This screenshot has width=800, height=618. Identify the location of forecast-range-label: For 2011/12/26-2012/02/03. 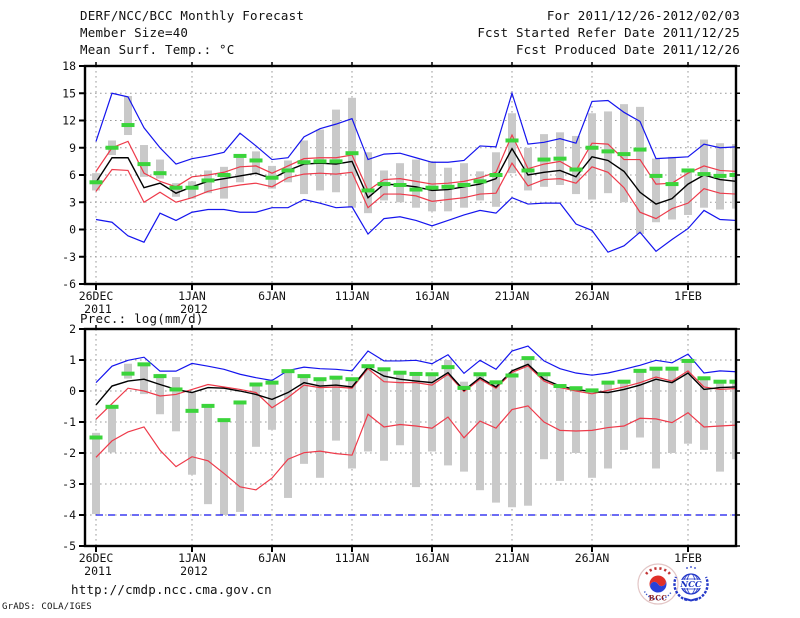
(643, 15).